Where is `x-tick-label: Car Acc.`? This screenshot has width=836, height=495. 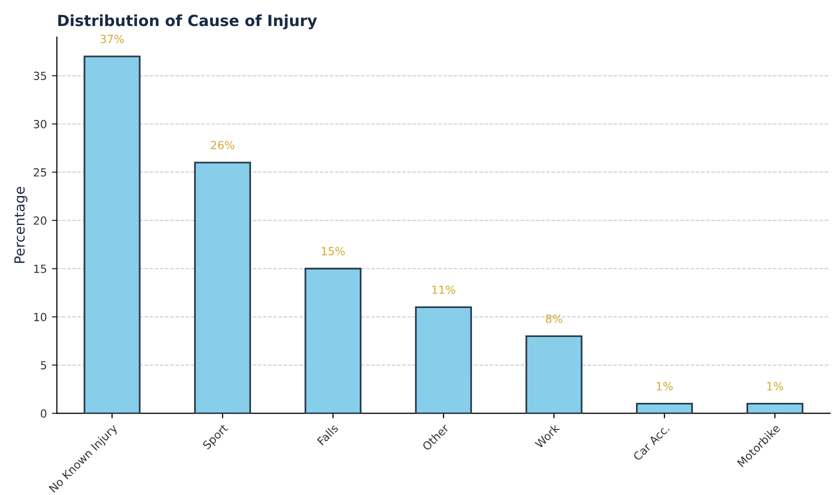 x-tick-label: Car Acc. is located at coordinates (651, 443).